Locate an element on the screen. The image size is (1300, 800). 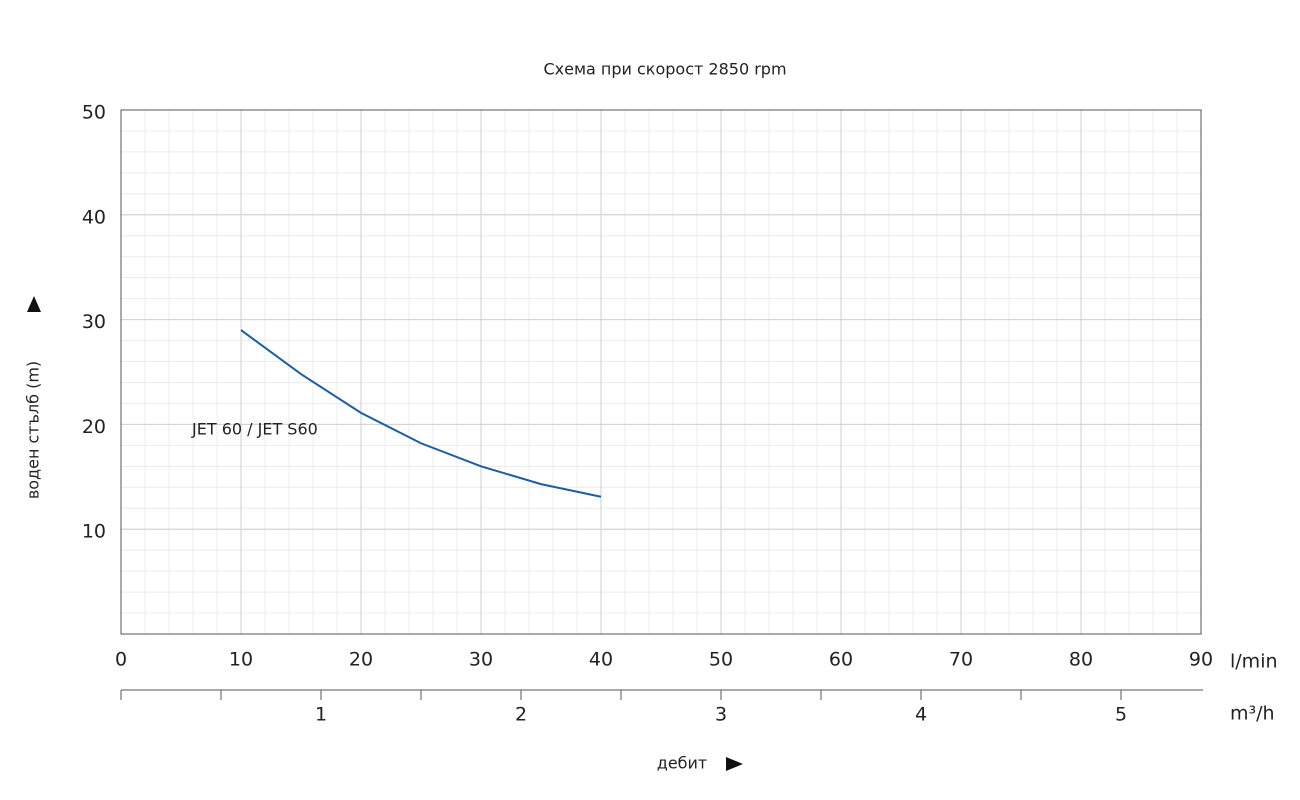
x-axis-label: дебит is located at coordinates (682, 763).